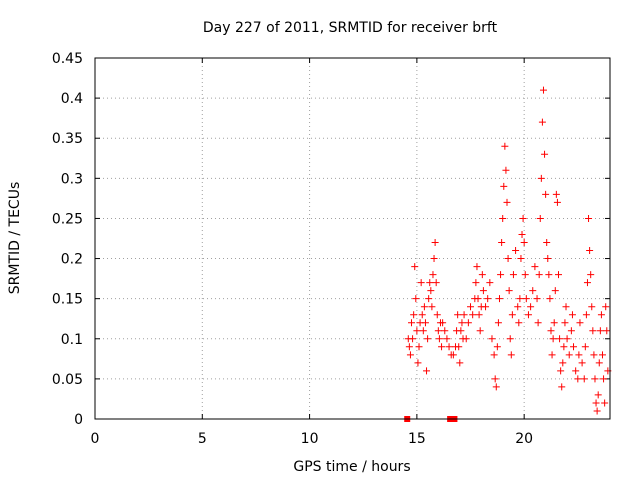  I want to click on y-tick-label: 0.45, so click(67, 59).